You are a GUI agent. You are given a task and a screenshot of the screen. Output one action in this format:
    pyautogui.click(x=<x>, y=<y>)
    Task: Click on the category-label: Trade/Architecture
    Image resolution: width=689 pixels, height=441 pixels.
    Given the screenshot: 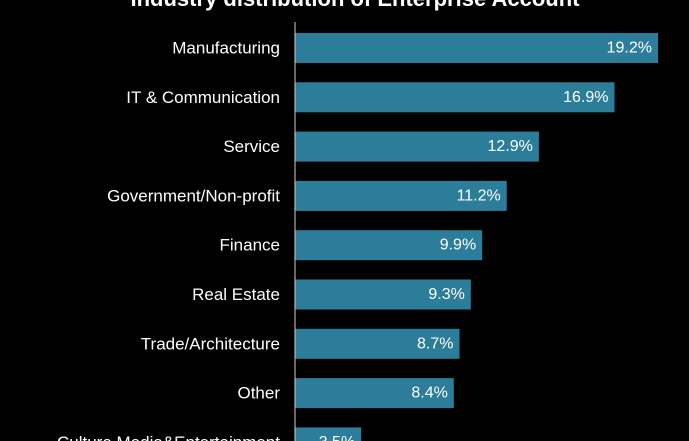 What is the action you would take?
    pyautogui.click(x=210, y=343)
    